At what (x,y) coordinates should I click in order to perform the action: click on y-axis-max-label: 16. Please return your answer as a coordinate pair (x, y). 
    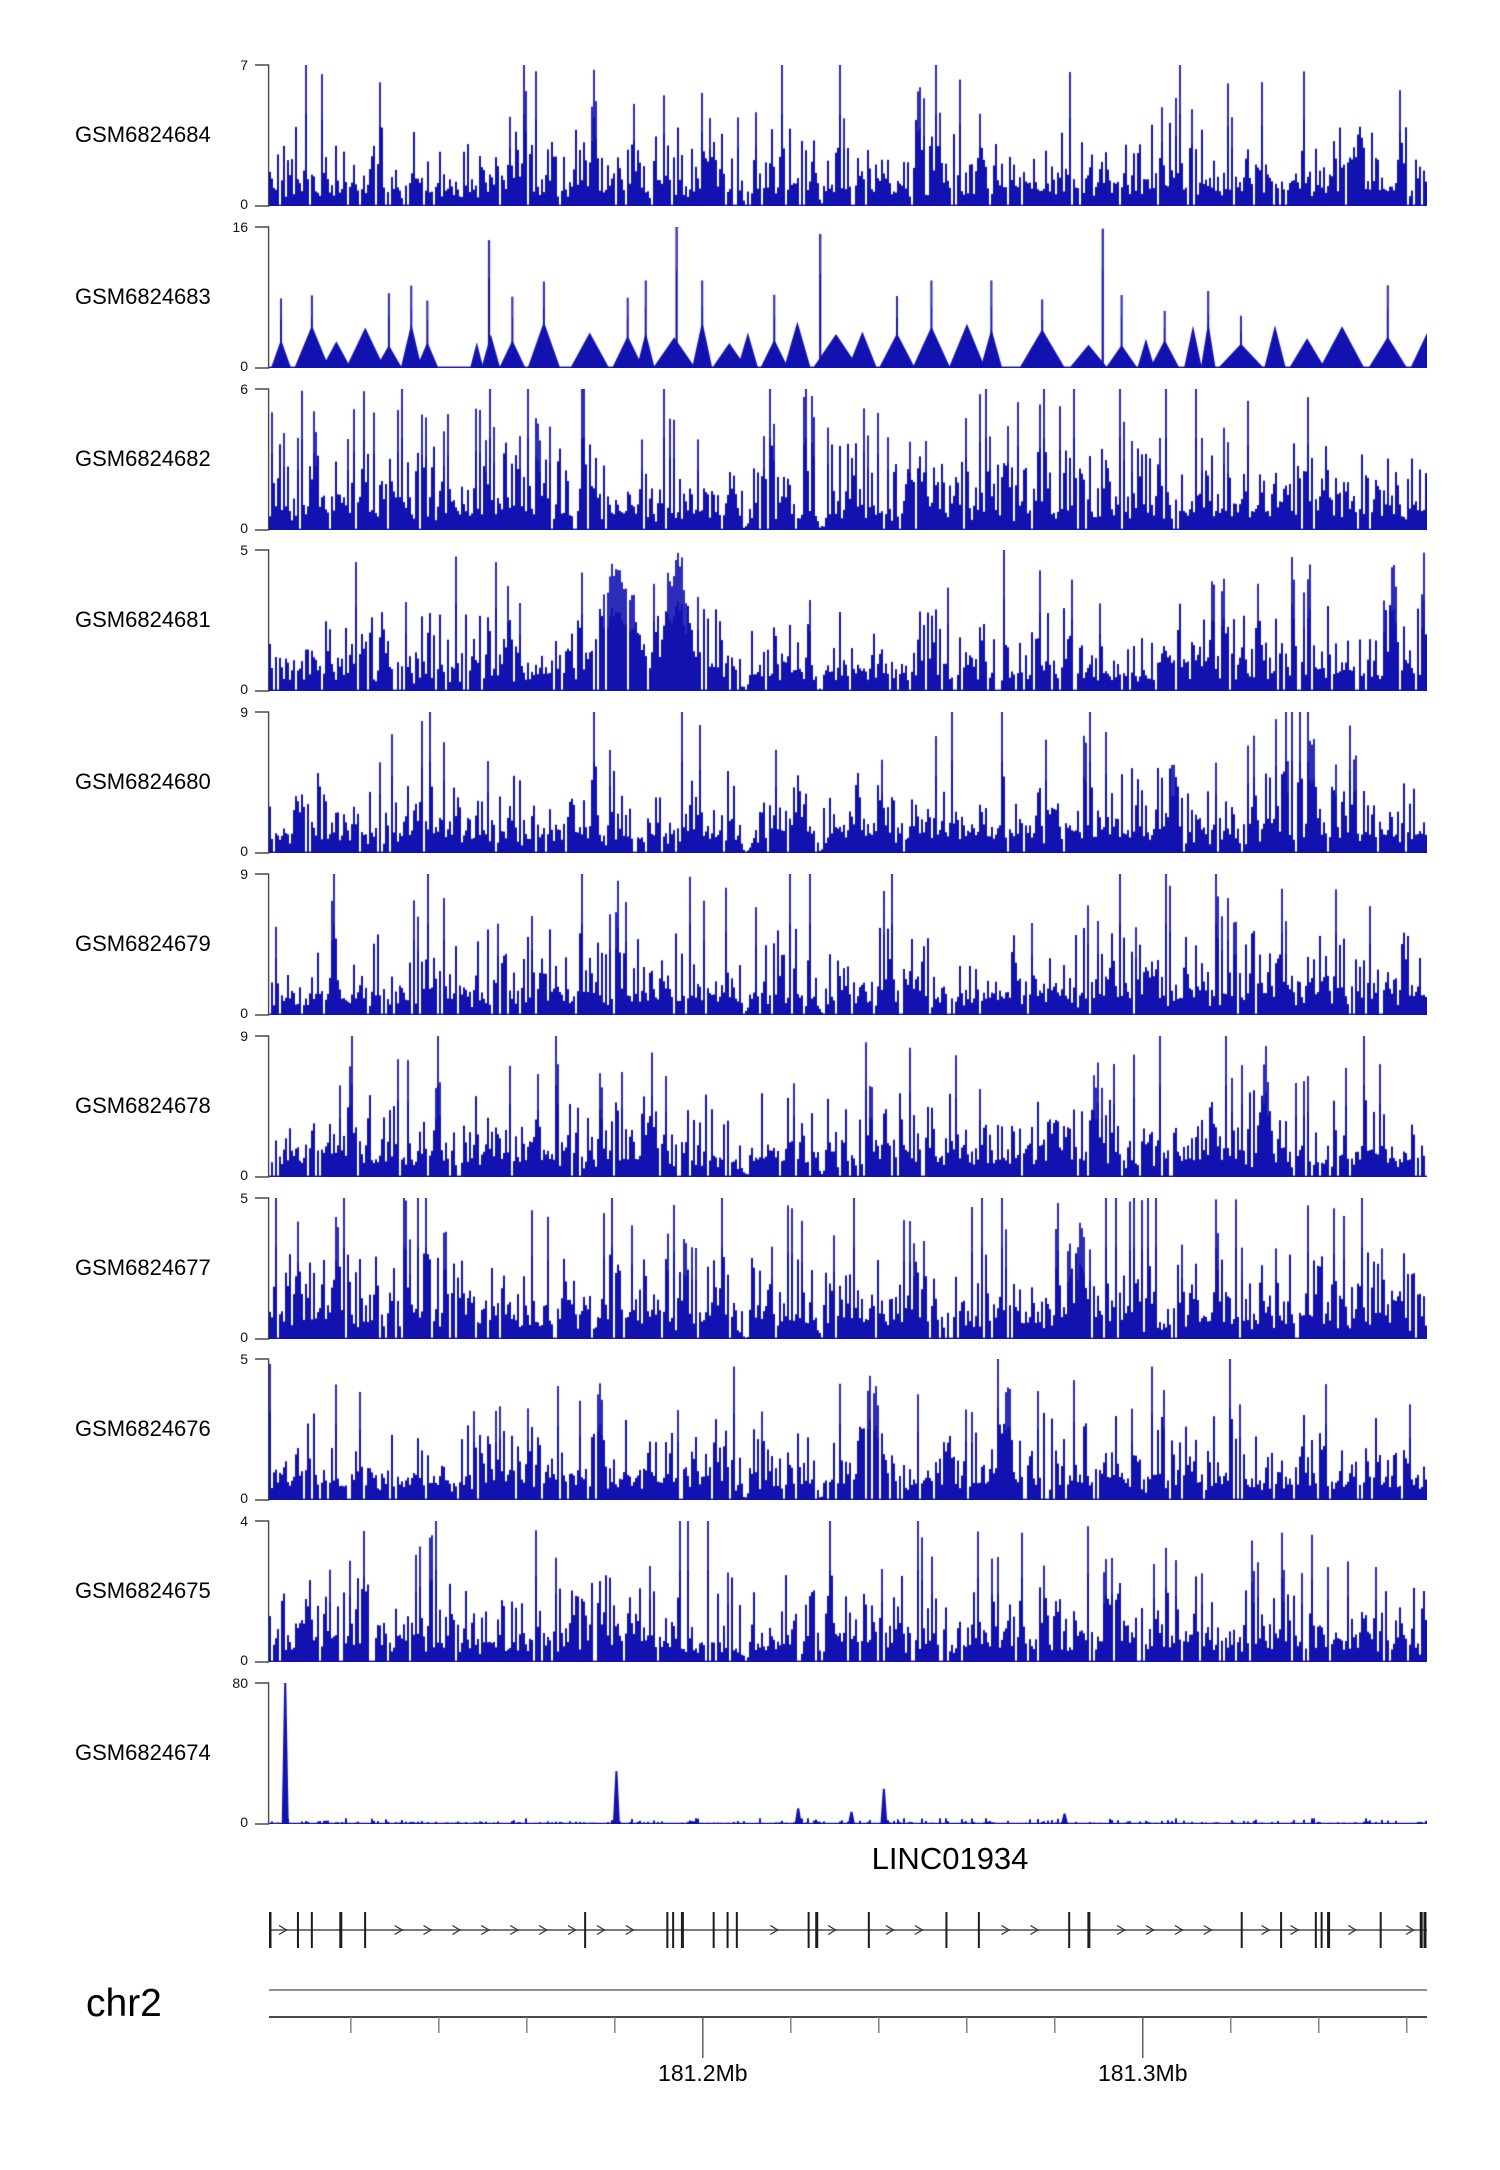
    Looking at the image, I should click on (240, 227).